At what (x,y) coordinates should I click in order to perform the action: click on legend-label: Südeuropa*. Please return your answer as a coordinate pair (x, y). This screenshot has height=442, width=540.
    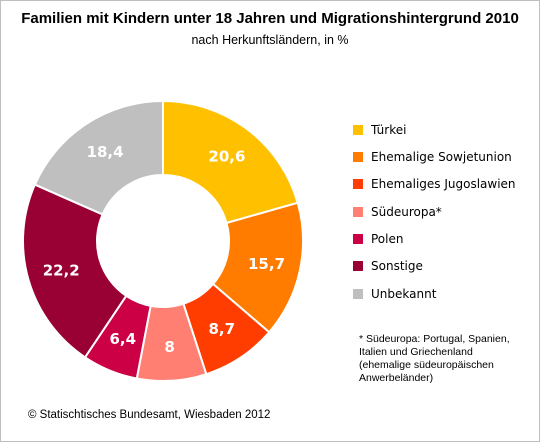
    Looking at the image, I should click on (406, 211).